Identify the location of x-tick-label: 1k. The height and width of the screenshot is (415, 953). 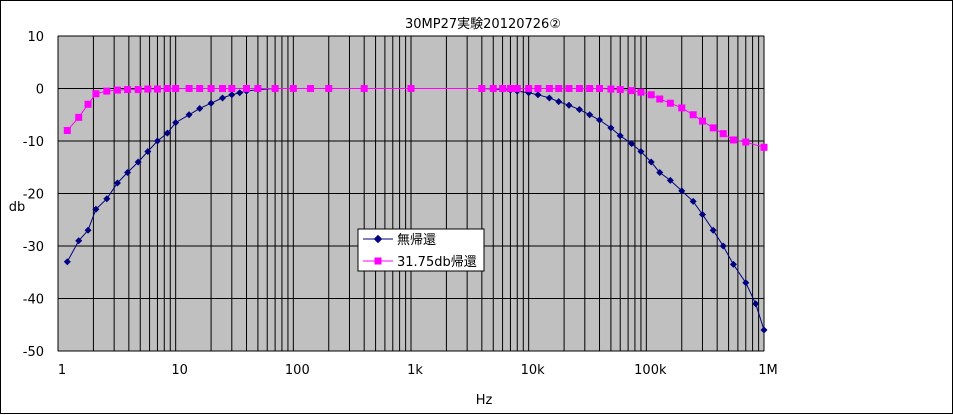
(415, 370).